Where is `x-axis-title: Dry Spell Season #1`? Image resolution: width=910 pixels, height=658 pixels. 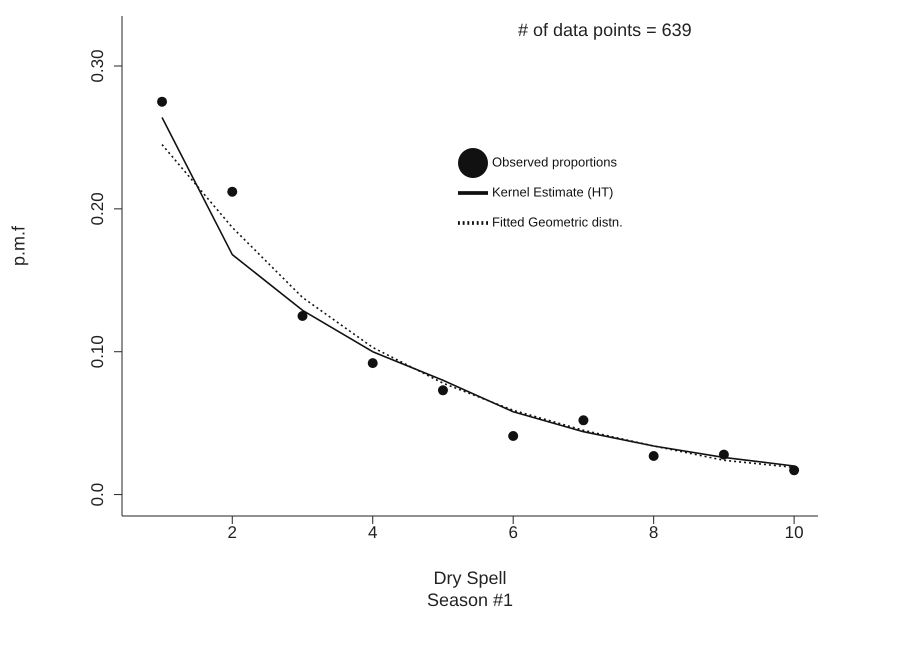 x-axis-title: Dry Spell Season #1 is located at coordinates (470, 589).